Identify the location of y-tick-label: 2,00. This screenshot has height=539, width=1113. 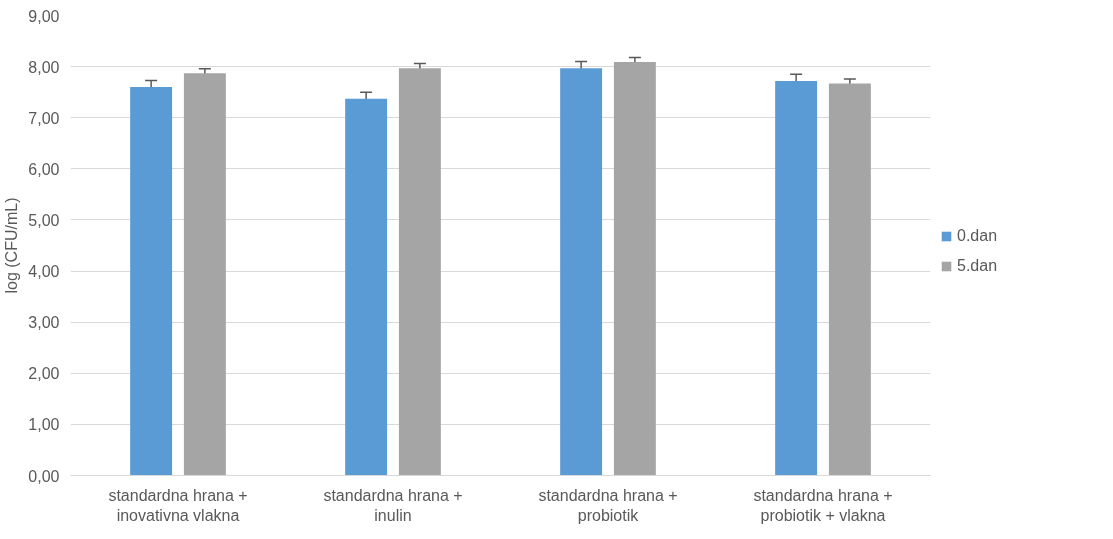
(44, 374).